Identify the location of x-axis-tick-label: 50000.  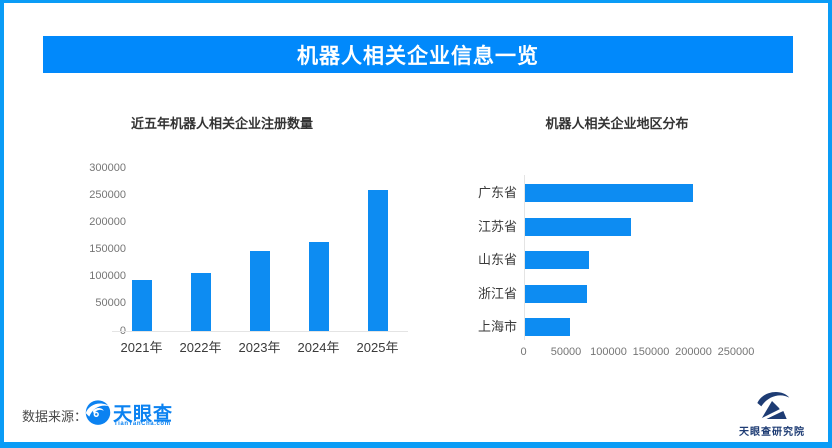
(566, 352).